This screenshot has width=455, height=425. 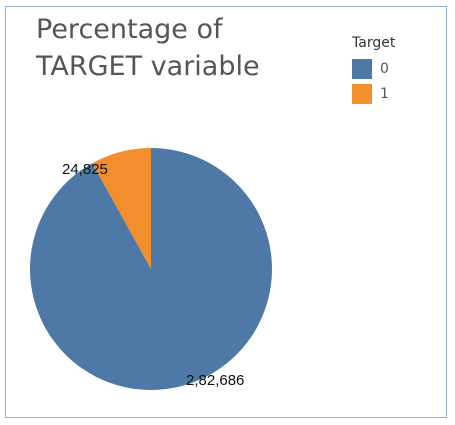 I want to click on legend-label-1: 1, so click(x=384, y=94).